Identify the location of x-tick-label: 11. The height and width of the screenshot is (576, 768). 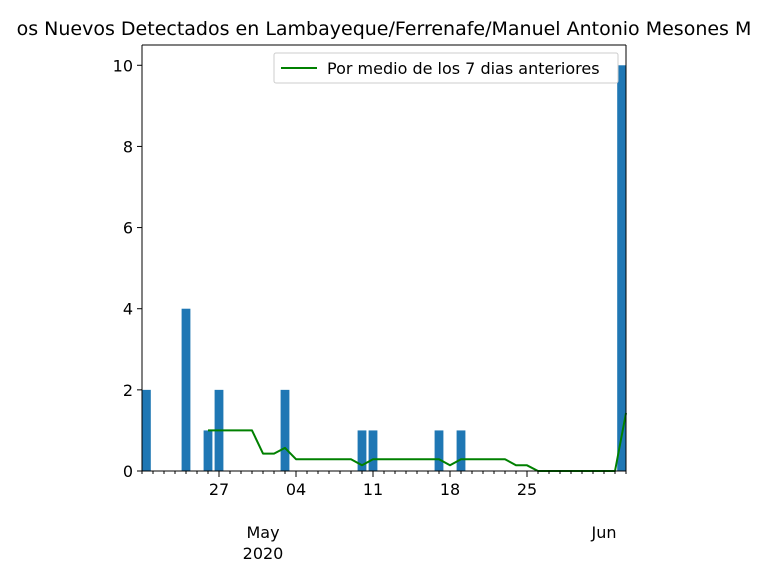
(373, 489).